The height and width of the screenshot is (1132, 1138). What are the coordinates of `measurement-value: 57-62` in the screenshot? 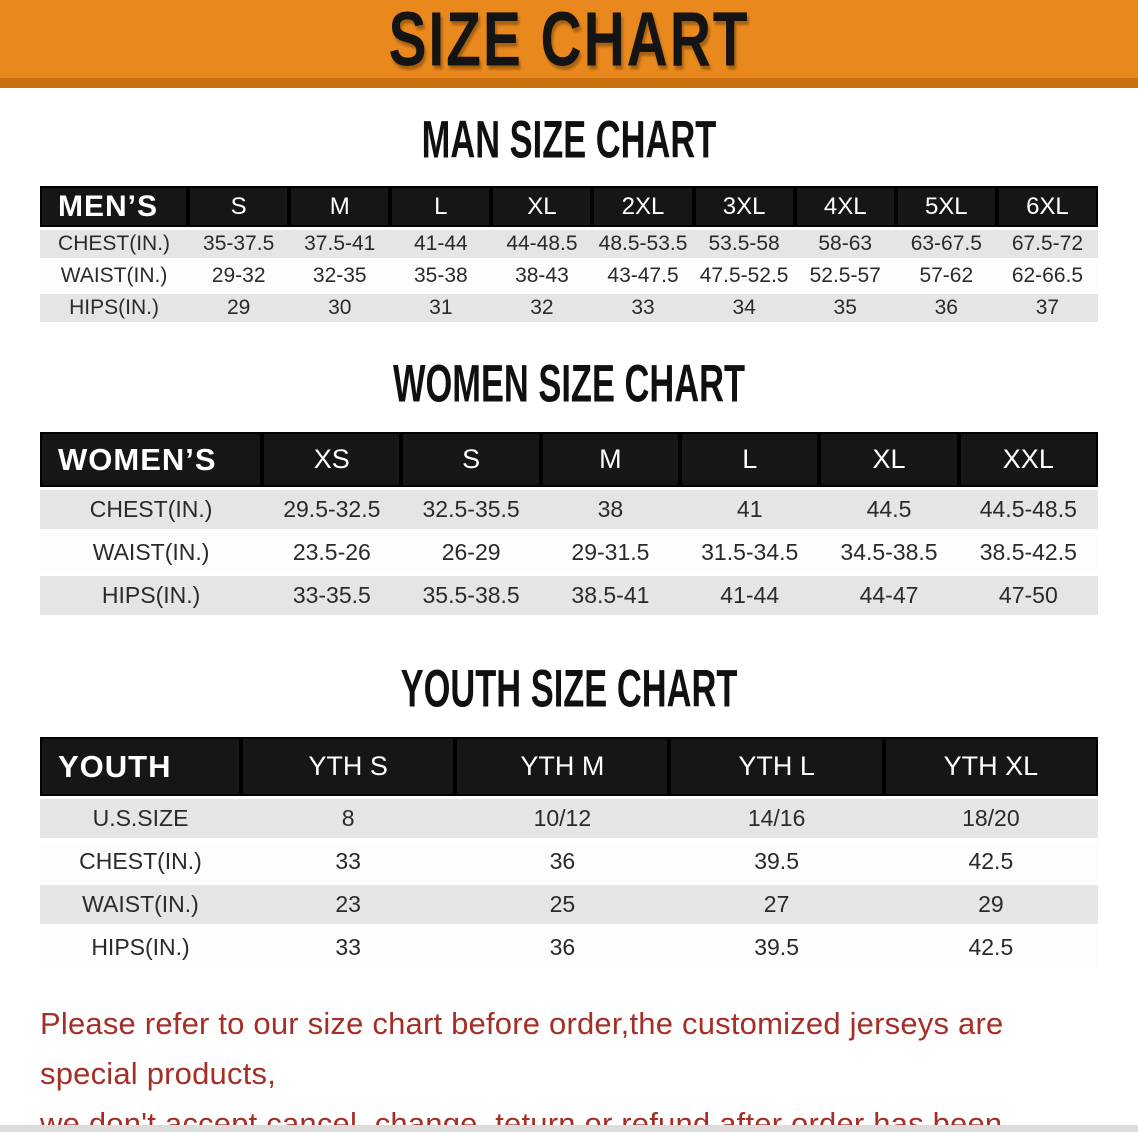 It's located at (946, 278).